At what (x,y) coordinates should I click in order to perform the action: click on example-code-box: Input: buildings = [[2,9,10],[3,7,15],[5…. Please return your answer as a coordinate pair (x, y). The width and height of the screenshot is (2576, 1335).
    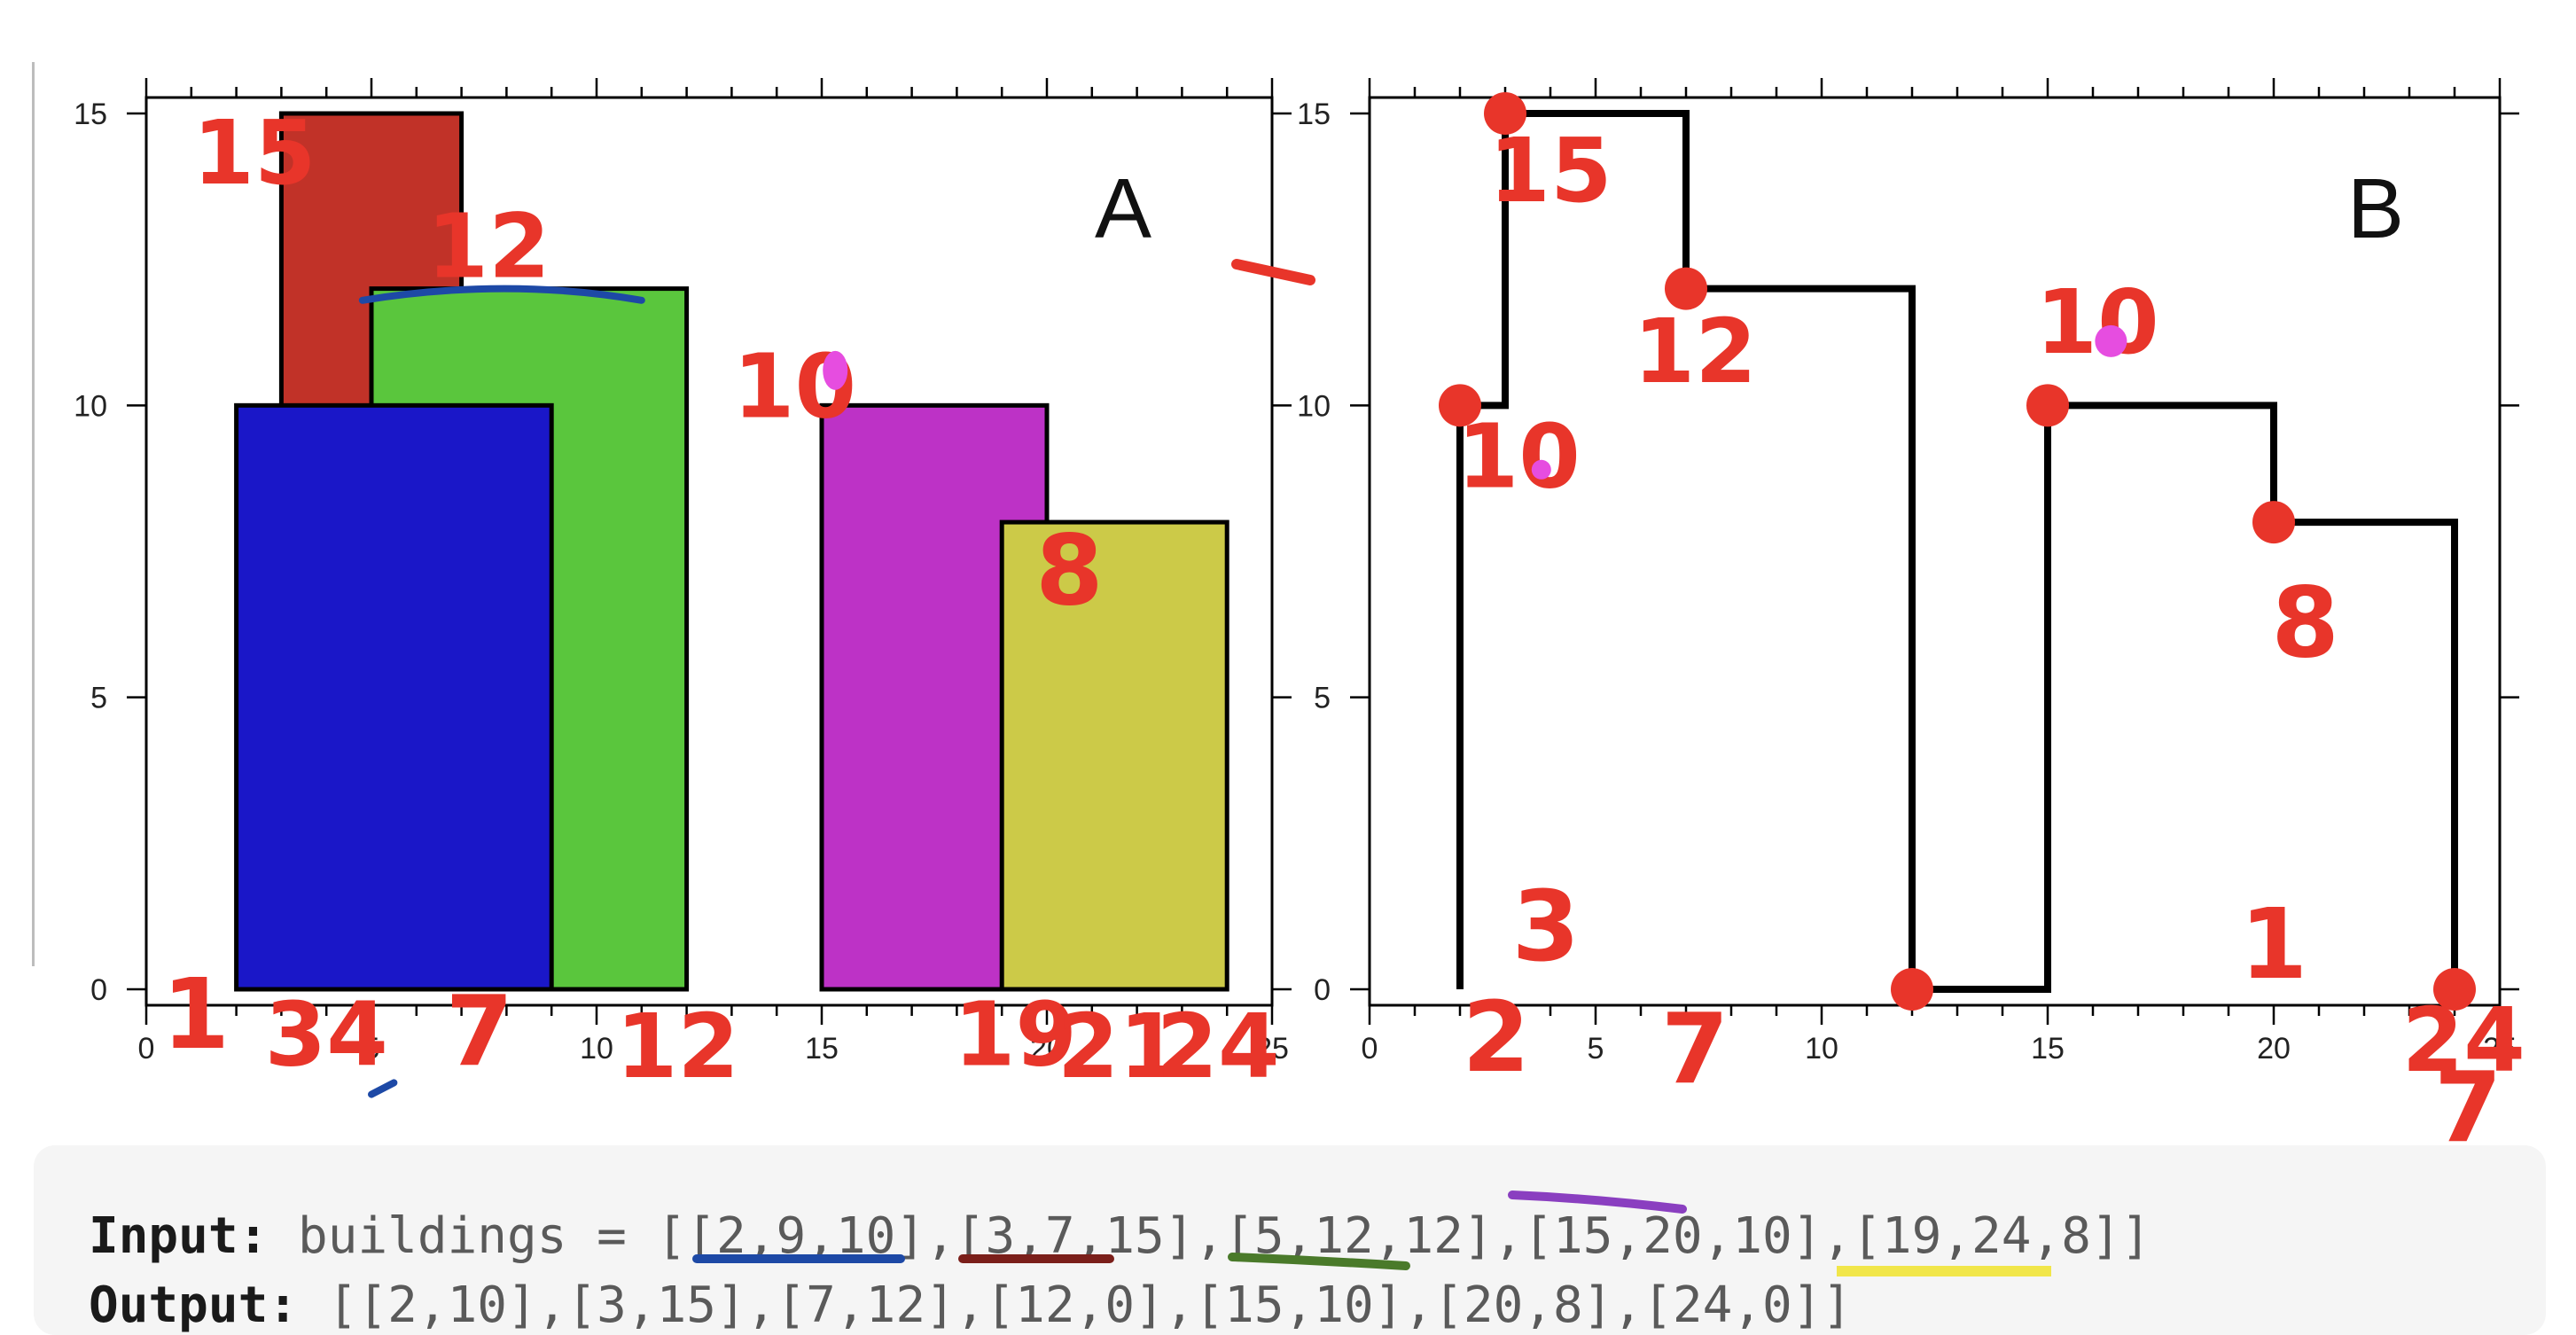
    Looking at the image, I should click on (1290, 1240).